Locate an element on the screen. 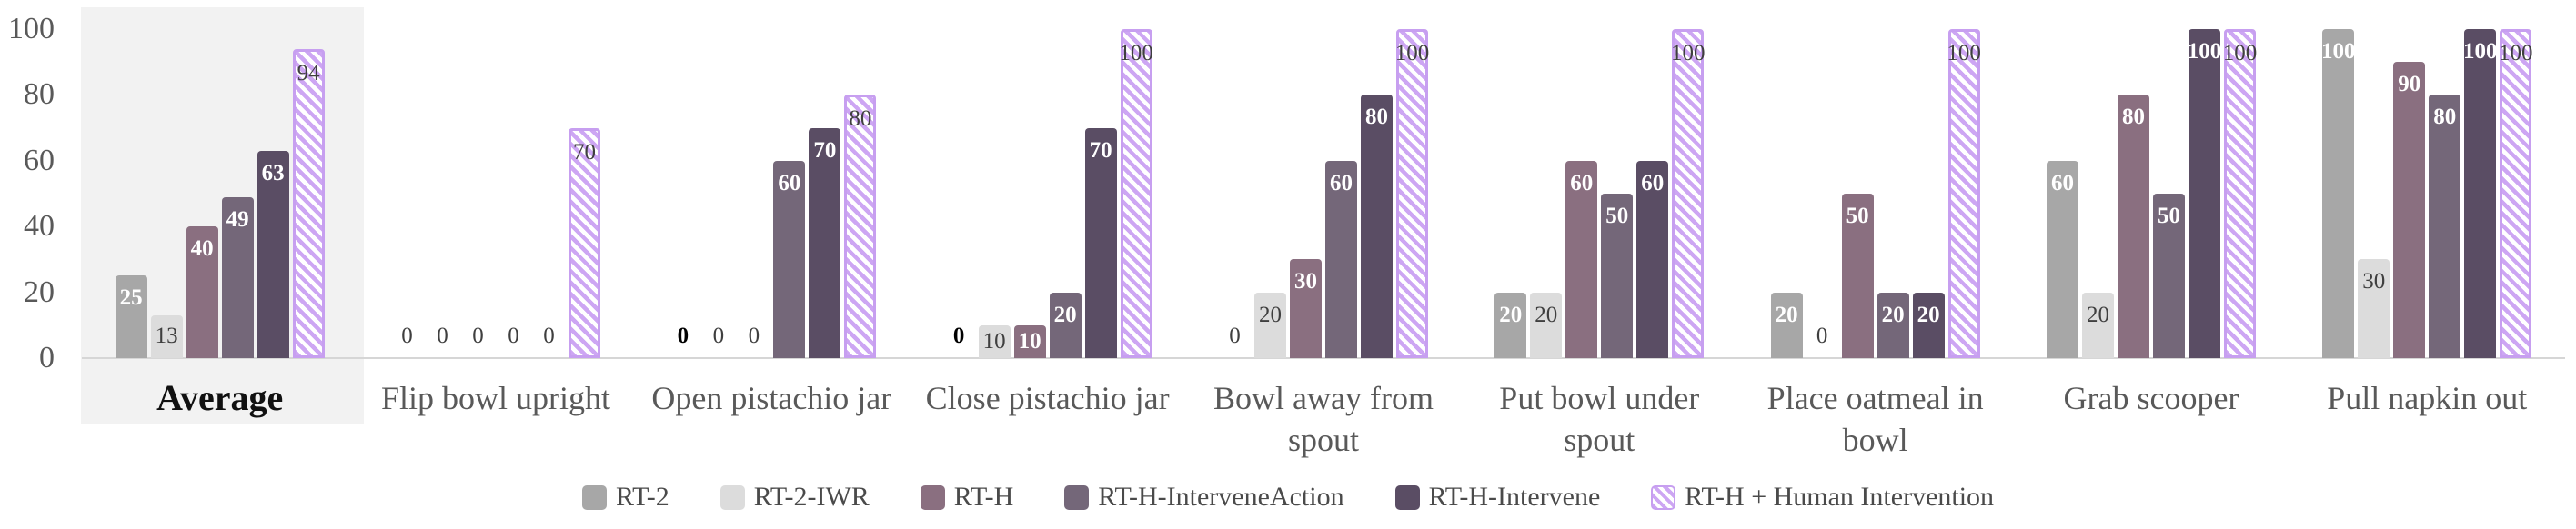 The width and height of the screenshot is (2576, 529). bar-group-open-pistachio-jar: 0 0 0 60 70 80 is located at coordinates (772, 193).